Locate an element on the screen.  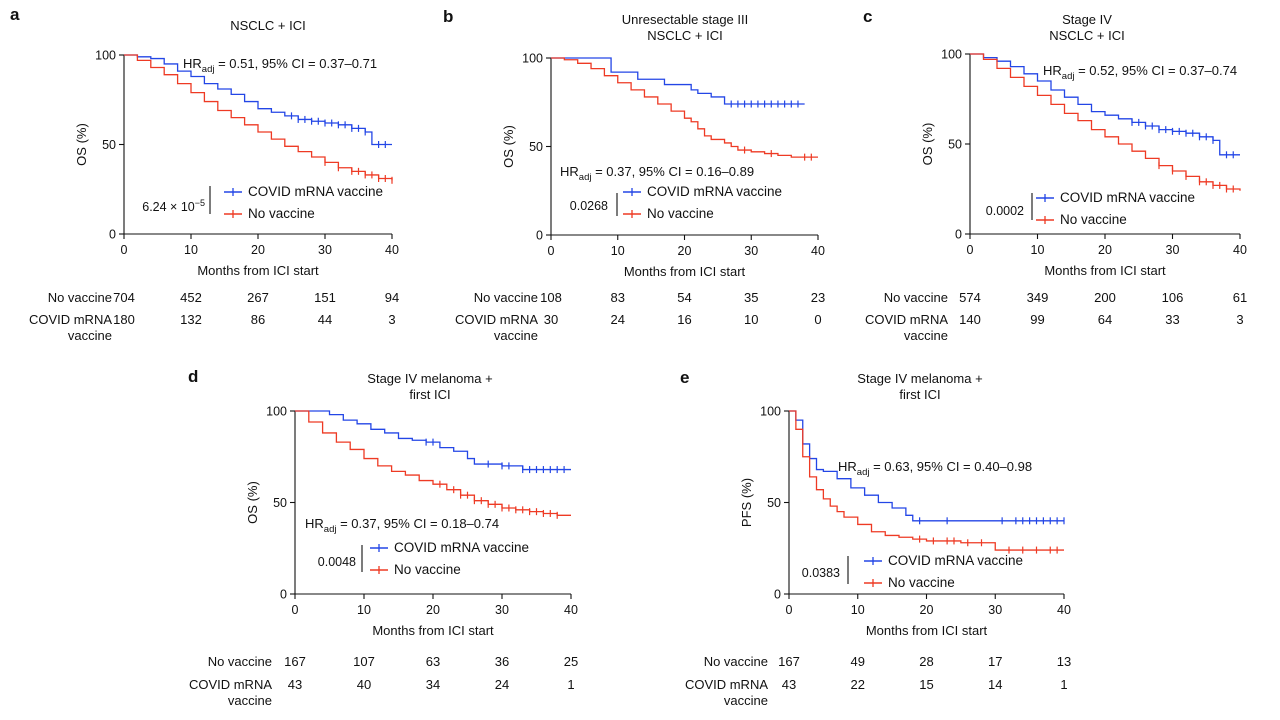
risk-table-cell: 704 is located at coordinates (124, 297).